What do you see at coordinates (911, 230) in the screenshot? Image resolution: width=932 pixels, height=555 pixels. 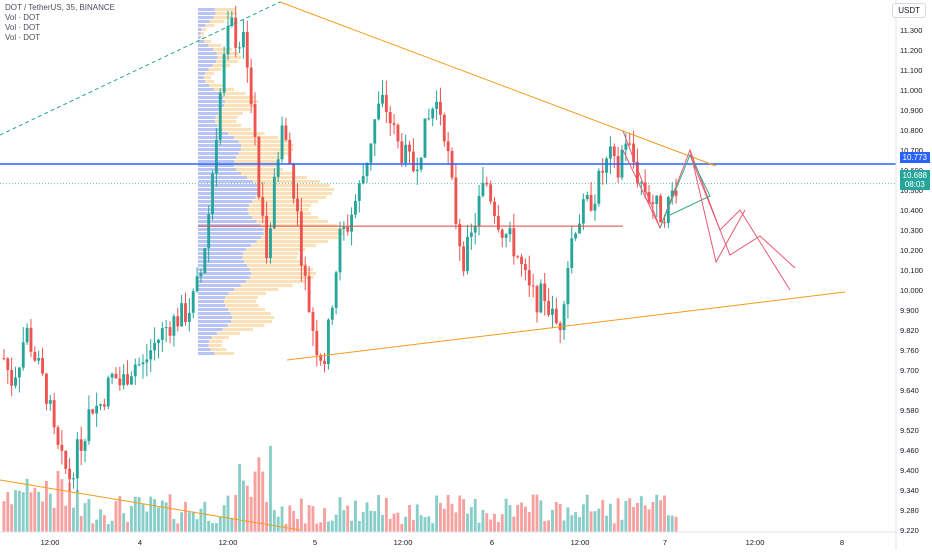 I see `y-tick-label: 10.300` at bounding box center [911, 230].